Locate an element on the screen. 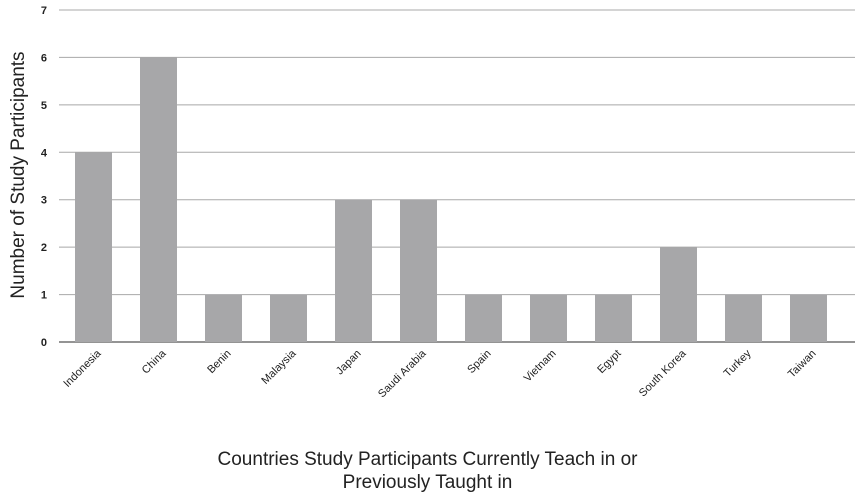 The image size is (855, 495). y-tick-label: 6 is located at coordinates (44, 58).